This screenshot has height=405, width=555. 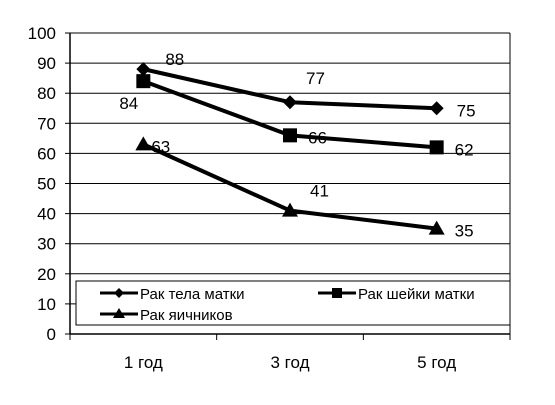 What do you see at coordinates (46, 244) in the screenshot?
I see `y-tick-label: 30` at bounding box center [46, 244].